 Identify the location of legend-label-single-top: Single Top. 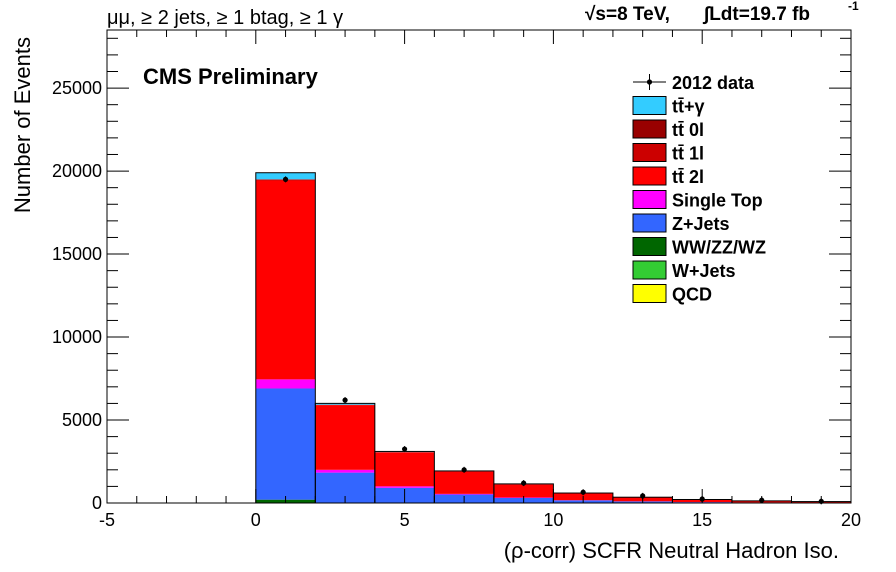
(717, 201).